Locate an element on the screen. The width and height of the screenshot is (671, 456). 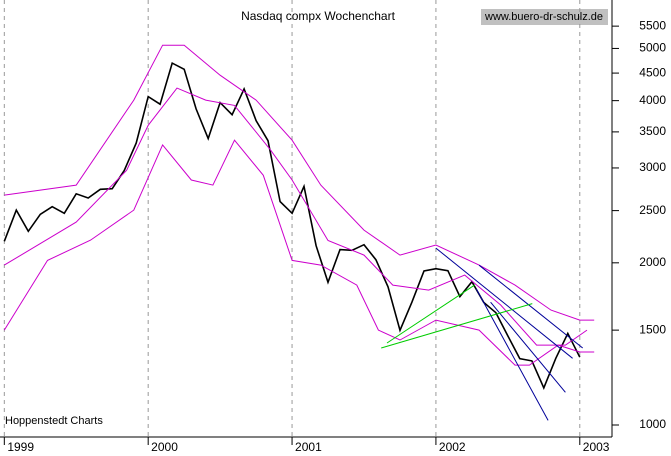
source-background is located at coordinates (544, 17).